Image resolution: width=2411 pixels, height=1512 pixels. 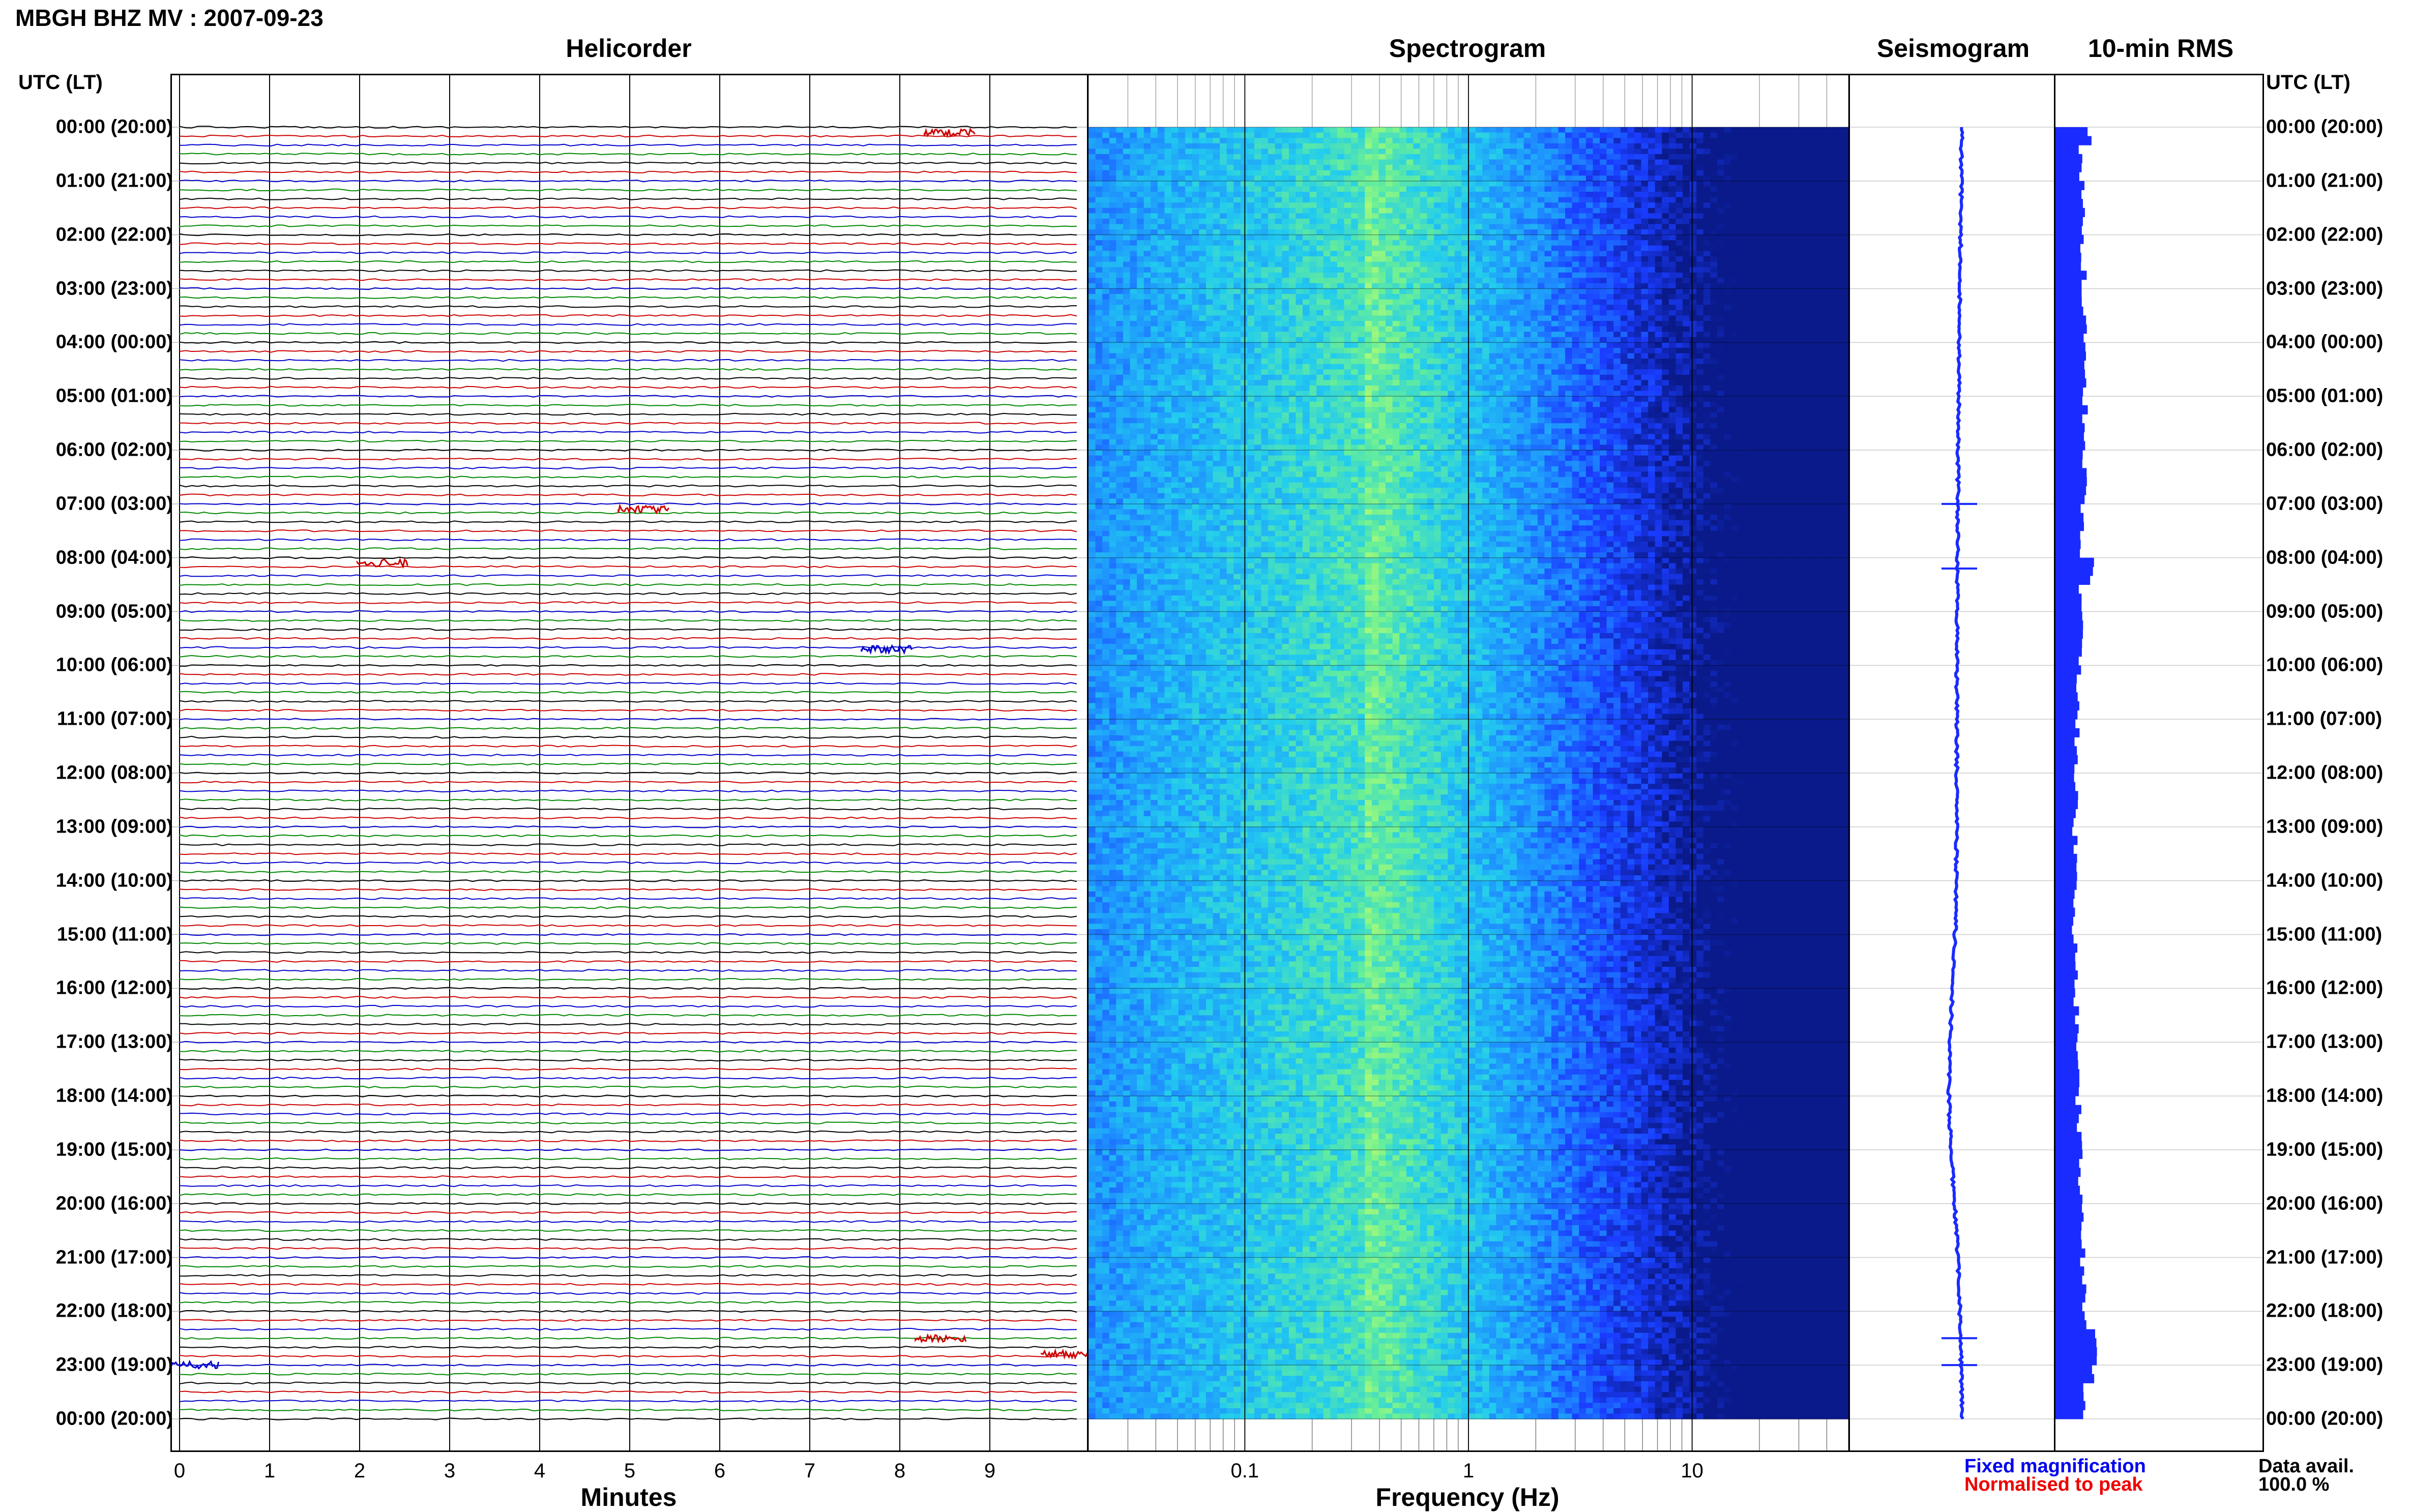 I want to click on hour-label-left: 00:00 (20:00), so click(x=114, y=127).